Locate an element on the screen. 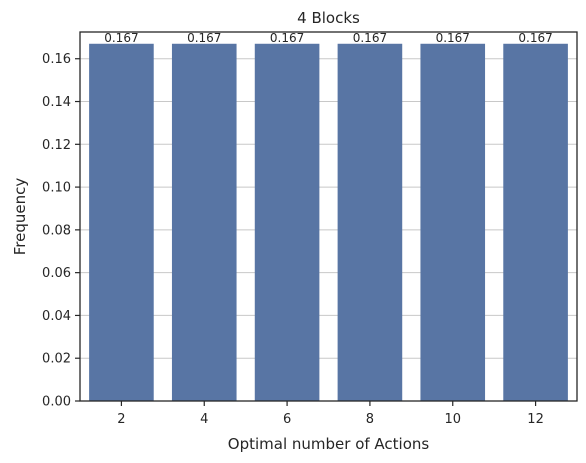 The image size is (586, 463). x-tick-label: 12 is located at coordinates (535, 419).